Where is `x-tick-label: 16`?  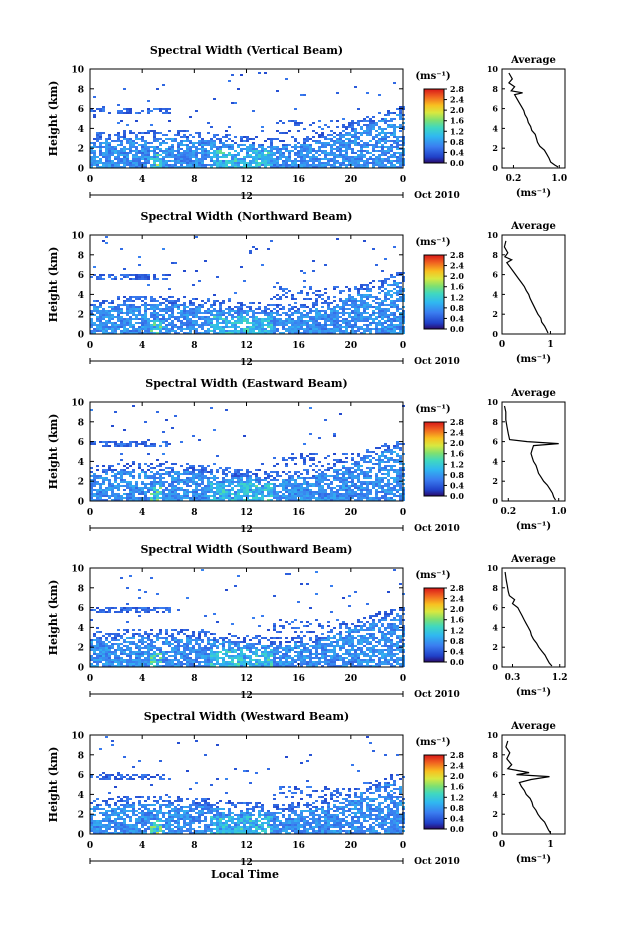 x-tick-label: 16 is located at coordinates (298, 346).